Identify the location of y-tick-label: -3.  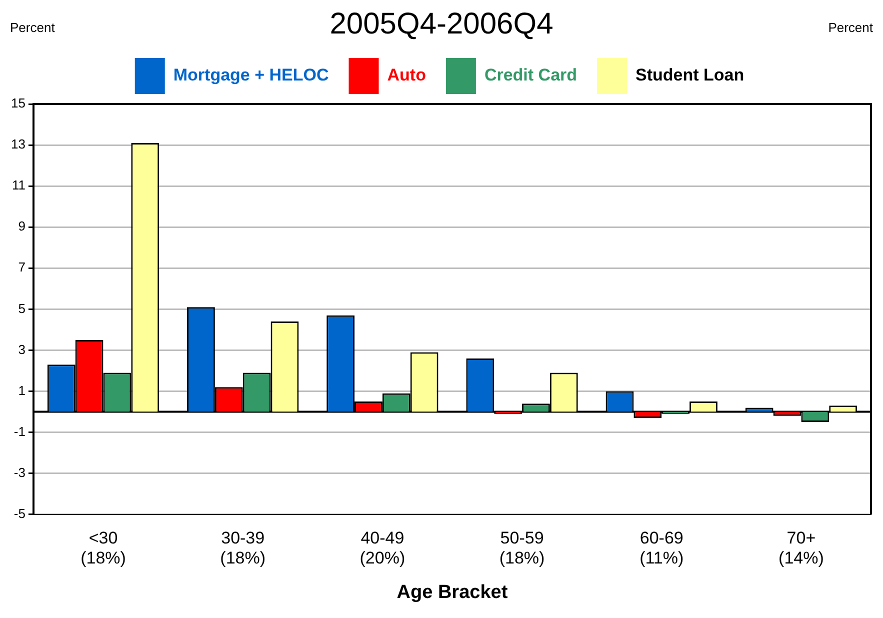
(20, 472).